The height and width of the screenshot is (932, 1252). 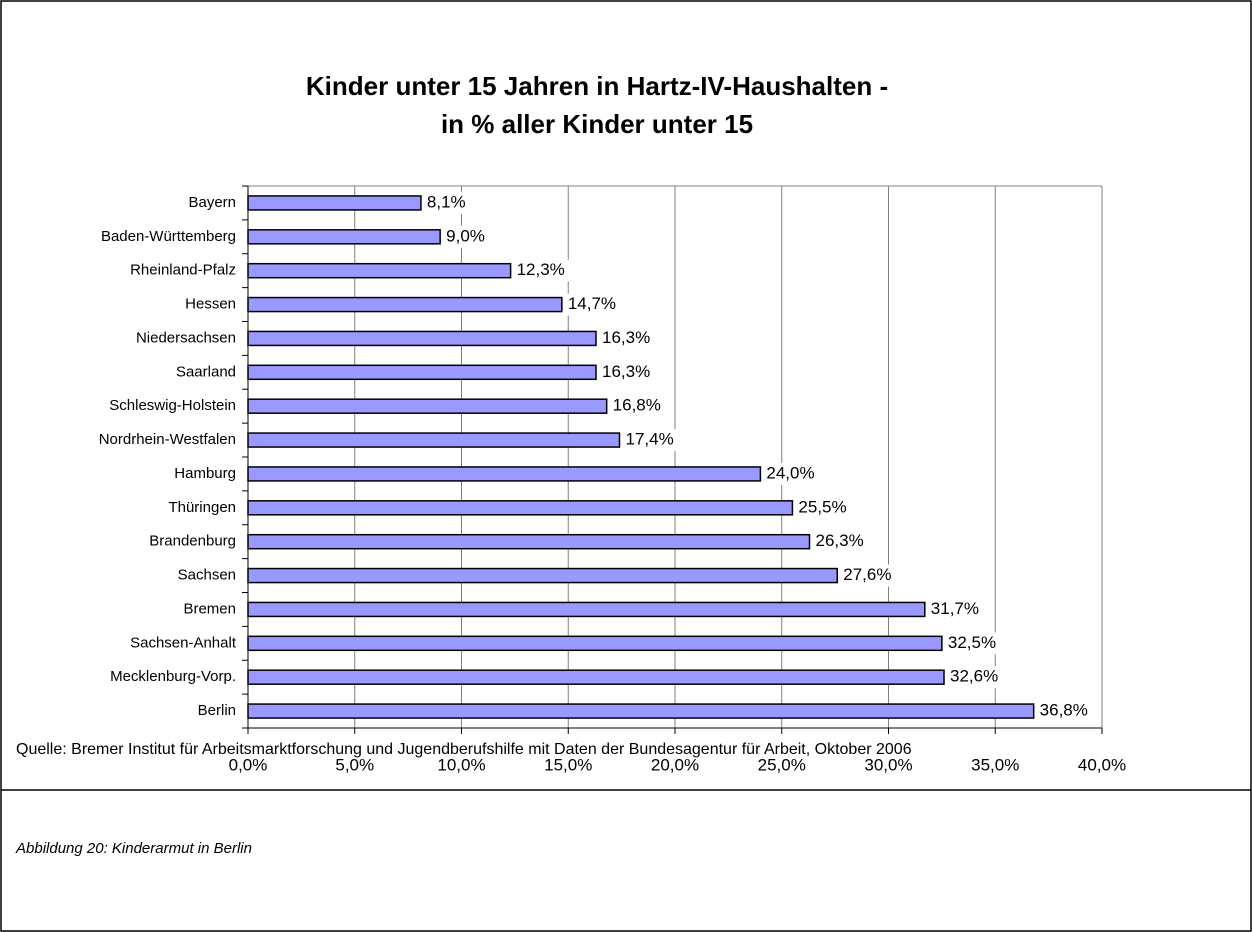 What do you see at coordinates (675, 764) in the screenshot?
I see `x-tick-label: 20,0%` at bounding box center [675, 764].